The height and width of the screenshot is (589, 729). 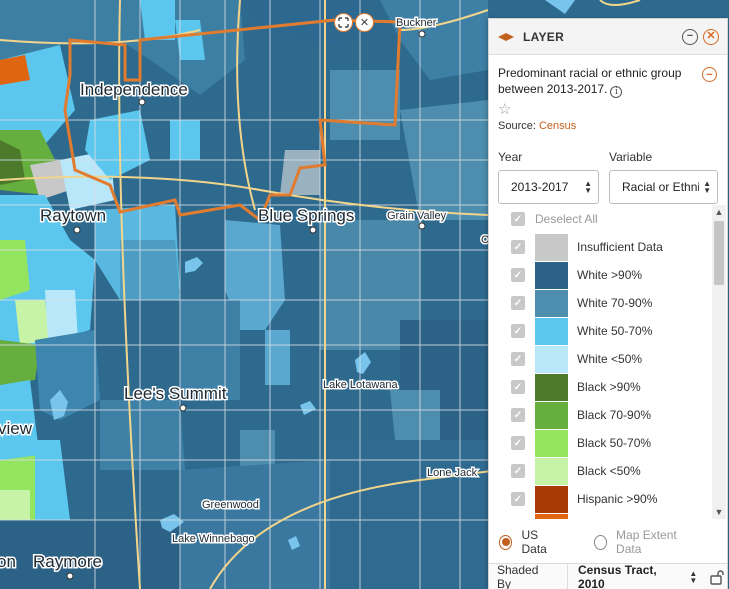 I want to click on minimize-icon: −, so click(x=690, y=36).